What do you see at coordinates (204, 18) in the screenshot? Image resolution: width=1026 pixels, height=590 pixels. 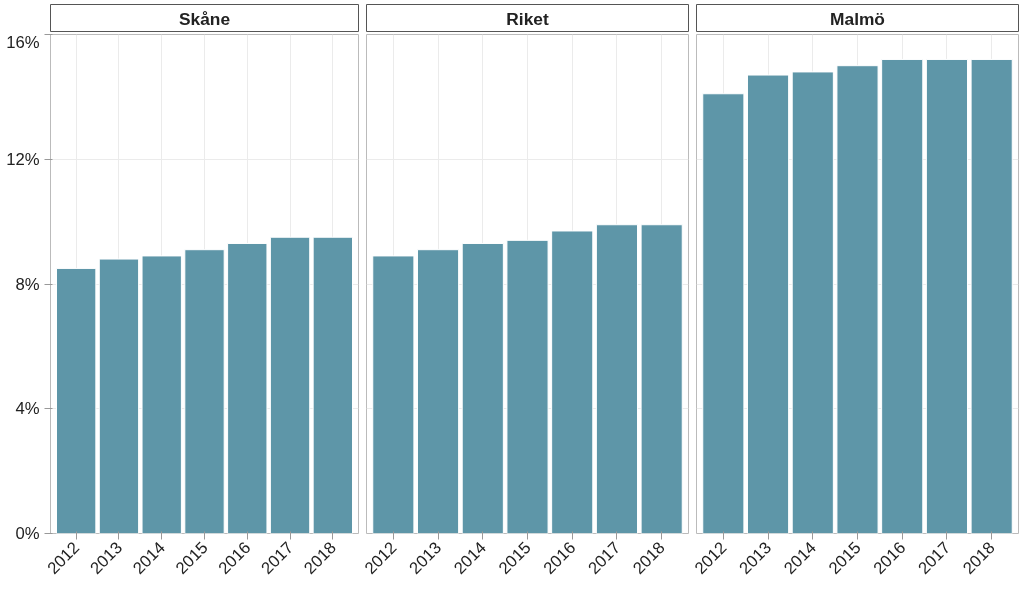 I see `chart-title: Skåne` at bounding box center [204, 18].